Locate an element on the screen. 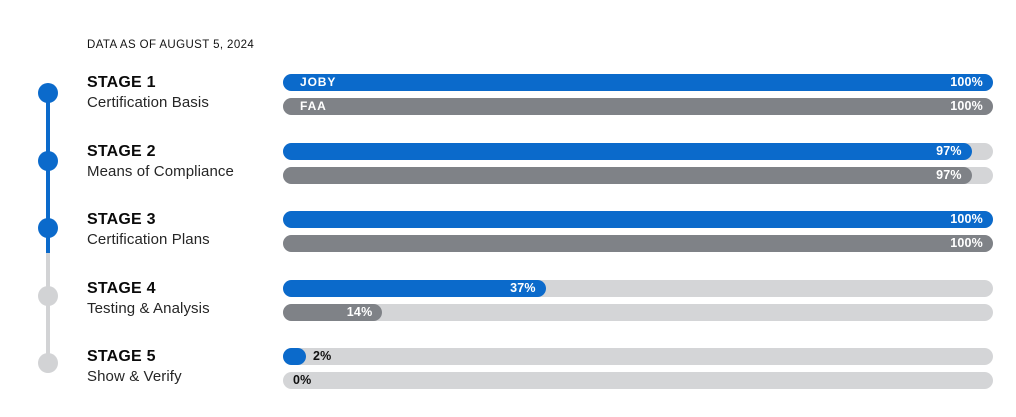  stage-row-3: STAGE 3 Certification Plans 100% 100% is located at coordinates (508, 231).